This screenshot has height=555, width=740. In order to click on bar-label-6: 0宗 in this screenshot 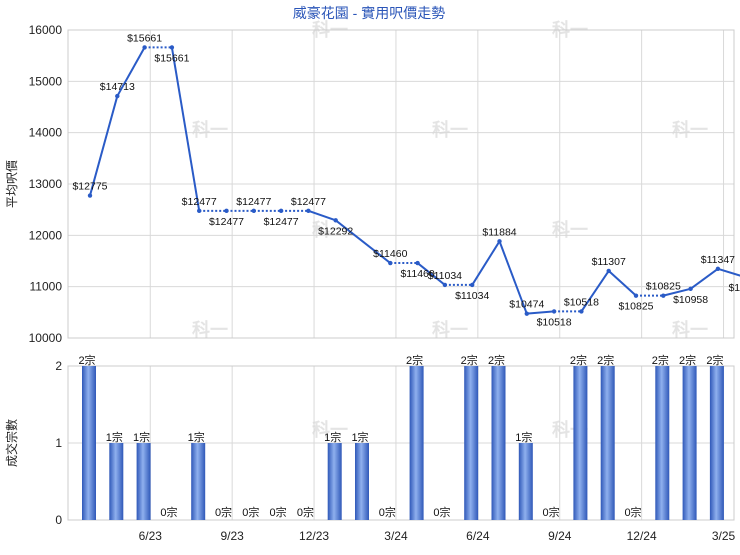, I will do `click(250, 512)`.